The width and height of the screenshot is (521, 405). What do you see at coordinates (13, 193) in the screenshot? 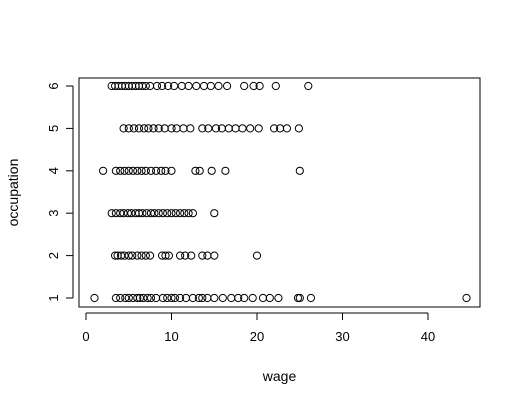
I see `y-axis-title: occupation` at bounding box center [13, 193].